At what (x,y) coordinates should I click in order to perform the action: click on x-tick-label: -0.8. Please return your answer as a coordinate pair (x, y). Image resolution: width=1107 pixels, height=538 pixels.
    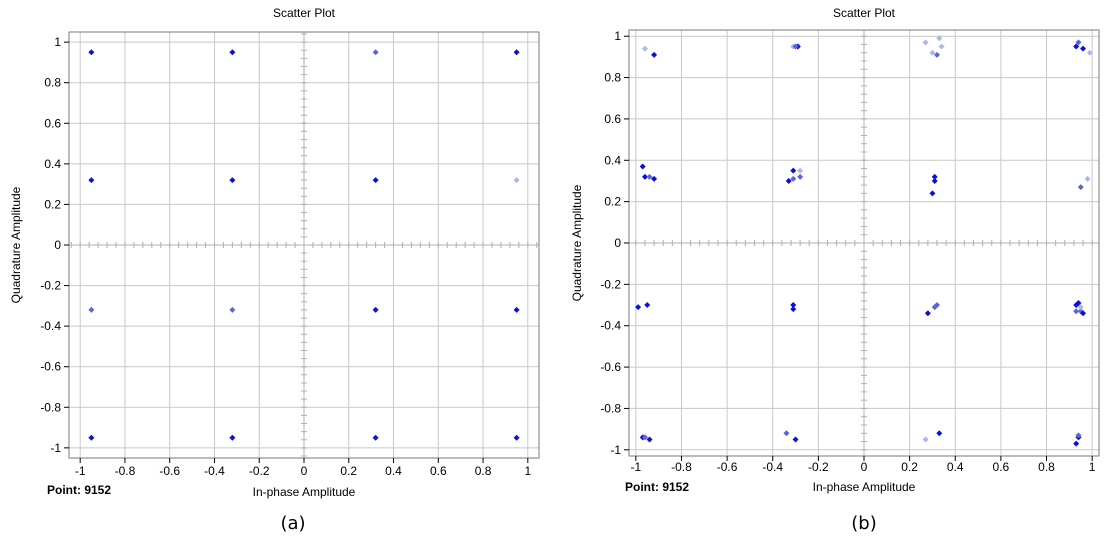
    Looking at the image, I should click on (681, 467).